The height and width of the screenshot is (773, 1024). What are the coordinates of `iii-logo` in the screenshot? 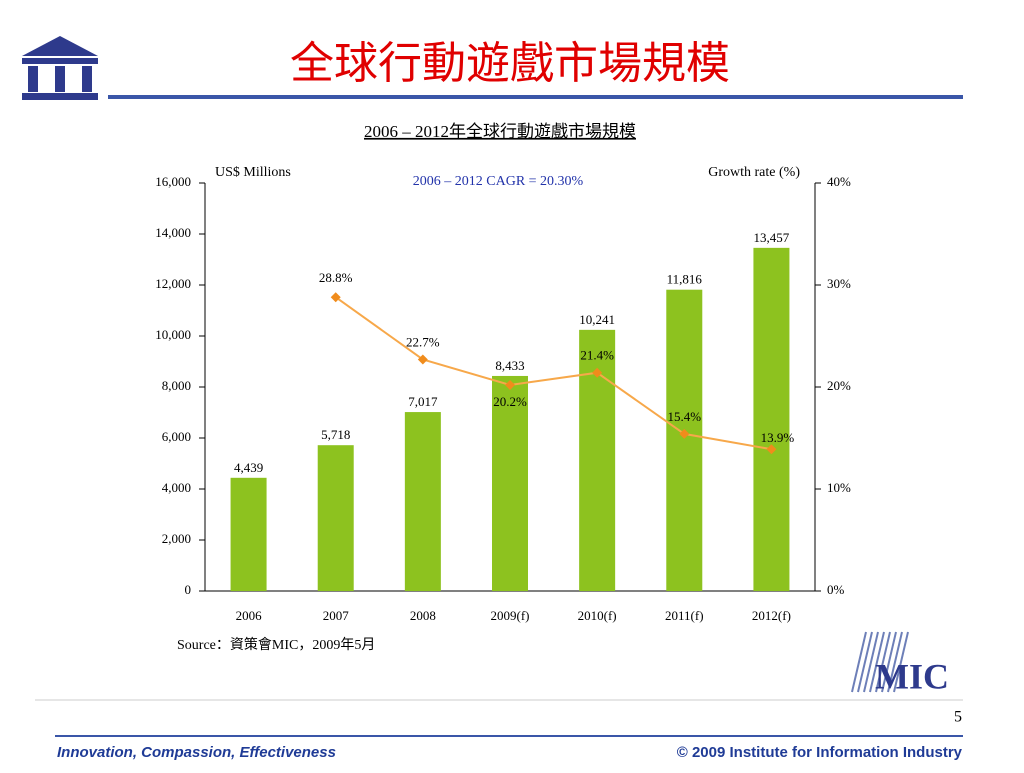 It's located at (60, 68).